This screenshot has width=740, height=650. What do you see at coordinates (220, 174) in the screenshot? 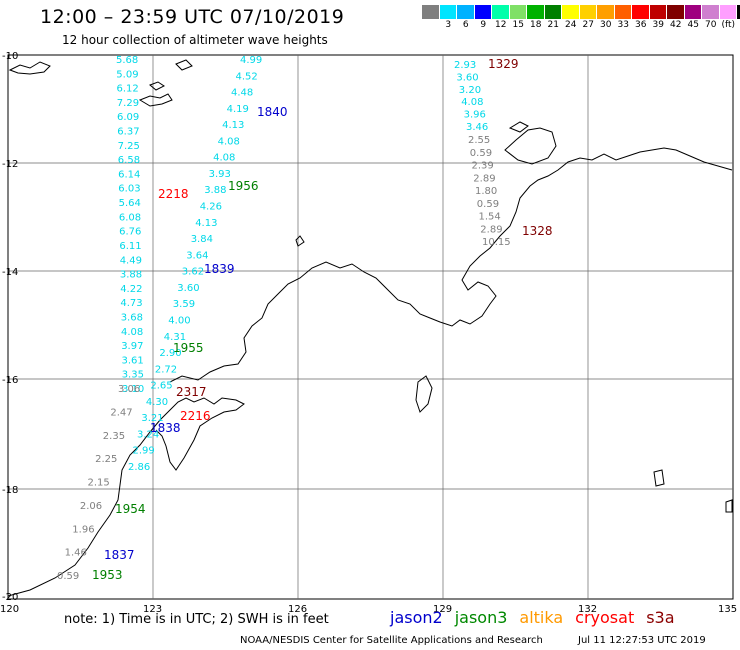
I see `wave-height-value: 3.93` at bounding box center [220, 174].